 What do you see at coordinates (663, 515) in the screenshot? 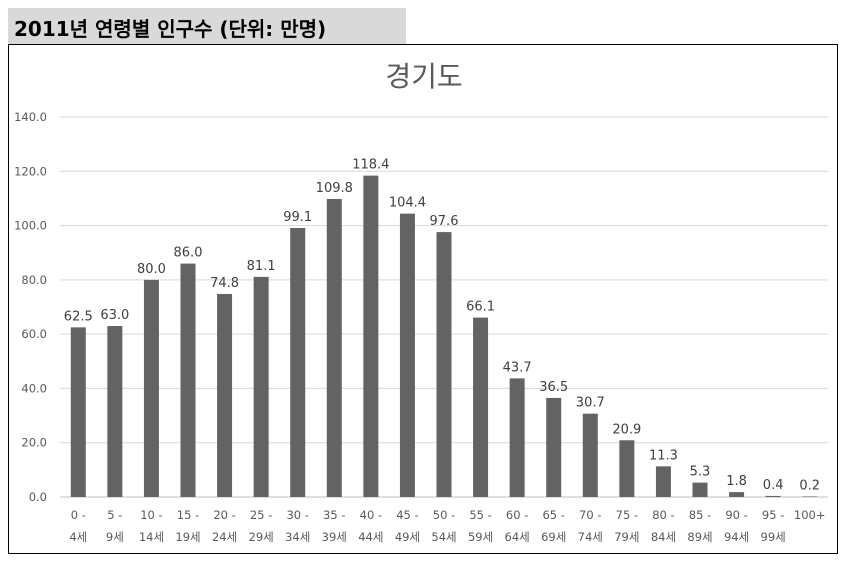
I see `x-tick-label: 80 -` at bounding box center [663, 515].